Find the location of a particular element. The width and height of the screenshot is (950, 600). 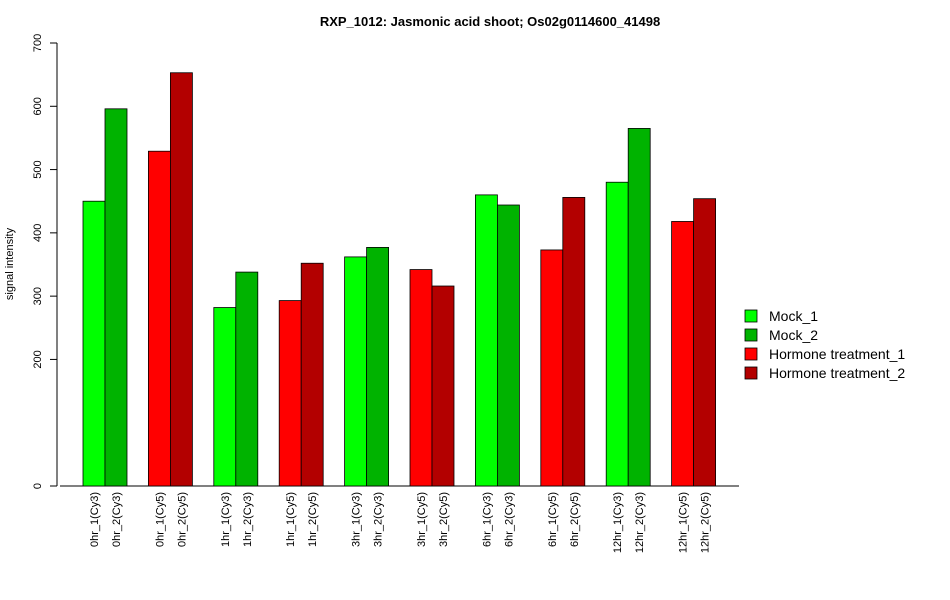

y-tick-label: 400 is located at coordinates (38, 233).